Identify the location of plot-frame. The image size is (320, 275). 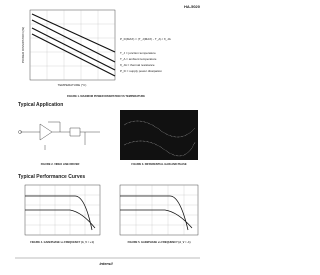
(72, 45).